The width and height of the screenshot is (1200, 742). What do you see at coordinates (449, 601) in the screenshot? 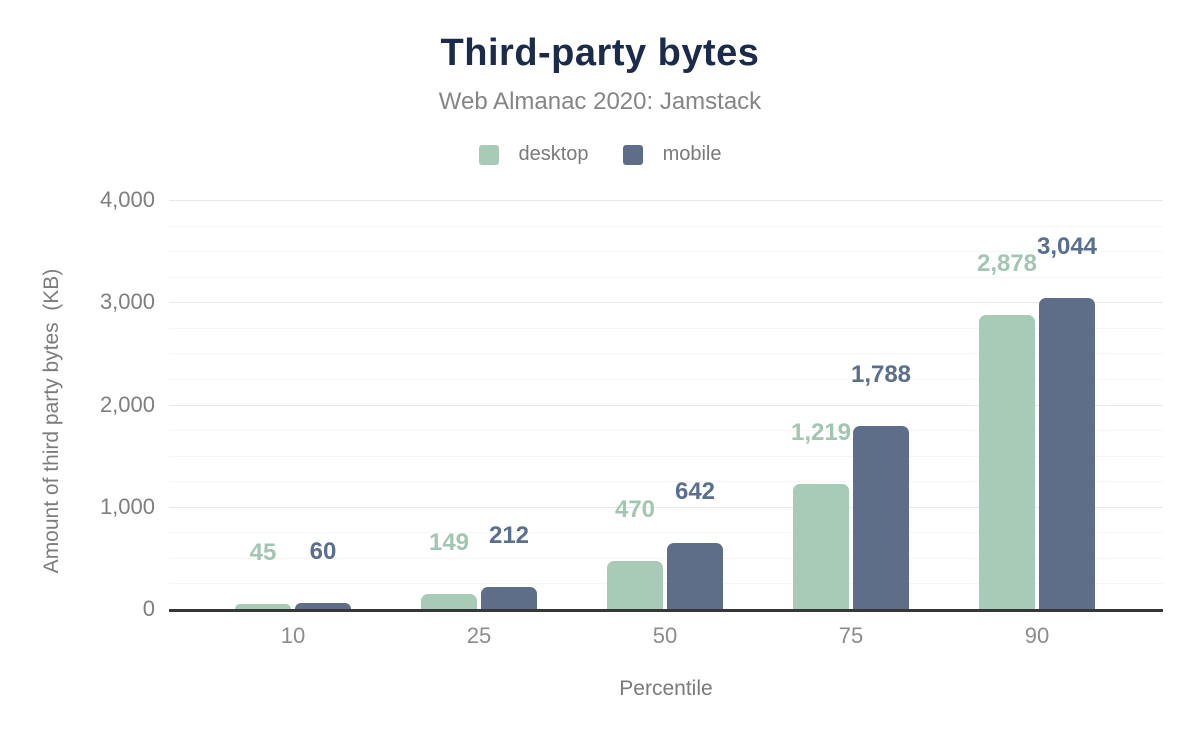
I see `bar-desktop-p25` at bounding box center [449, 601].